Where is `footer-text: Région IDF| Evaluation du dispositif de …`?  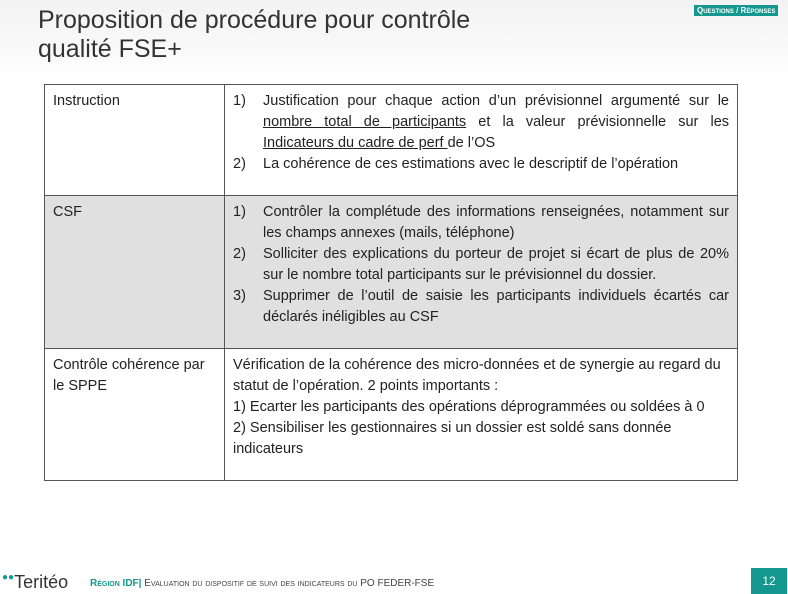 footer-text: Région IDF| Evaluation du dispositif de … is located at coordinates (262, 583).